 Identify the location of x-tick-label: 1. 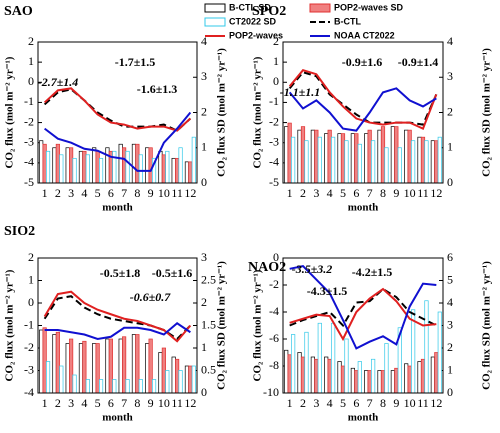
(45, 193).